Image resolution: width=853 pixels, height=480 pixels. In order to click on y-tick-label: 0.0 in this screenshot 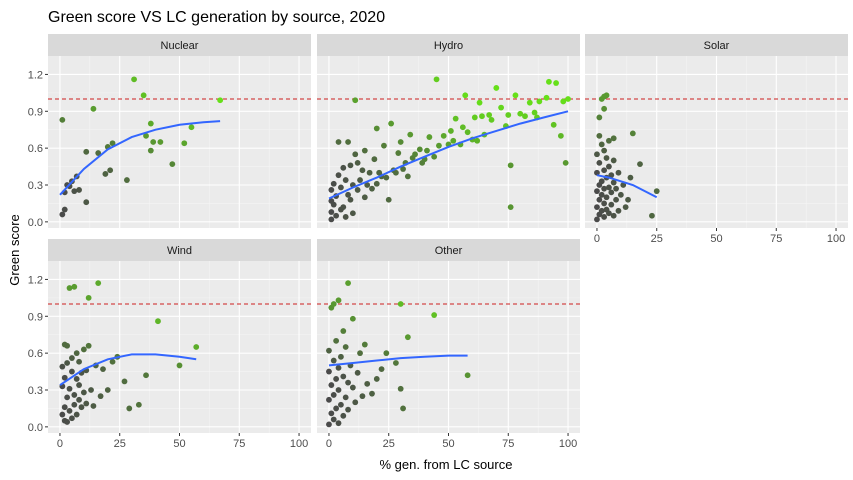, I will do `click(35, 428)`.